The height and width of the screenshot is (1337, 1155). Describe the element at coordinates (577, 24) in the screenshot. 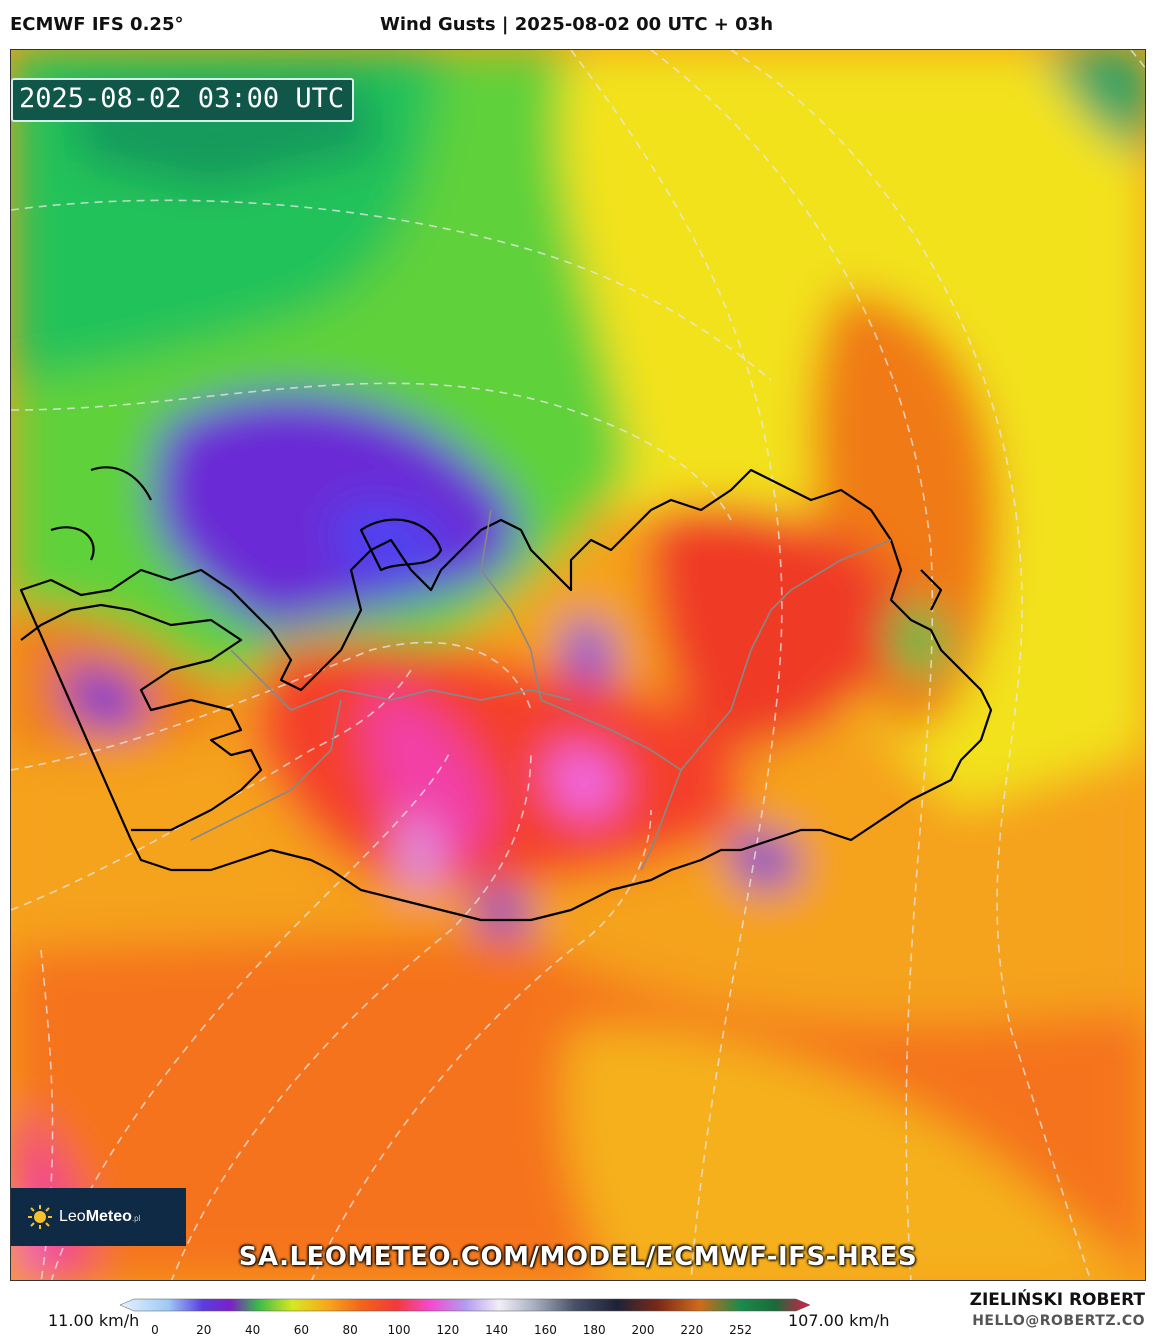

I see `map-title: Wind Gusts | 2025-08-02 00 UTC + 03h` at that location.